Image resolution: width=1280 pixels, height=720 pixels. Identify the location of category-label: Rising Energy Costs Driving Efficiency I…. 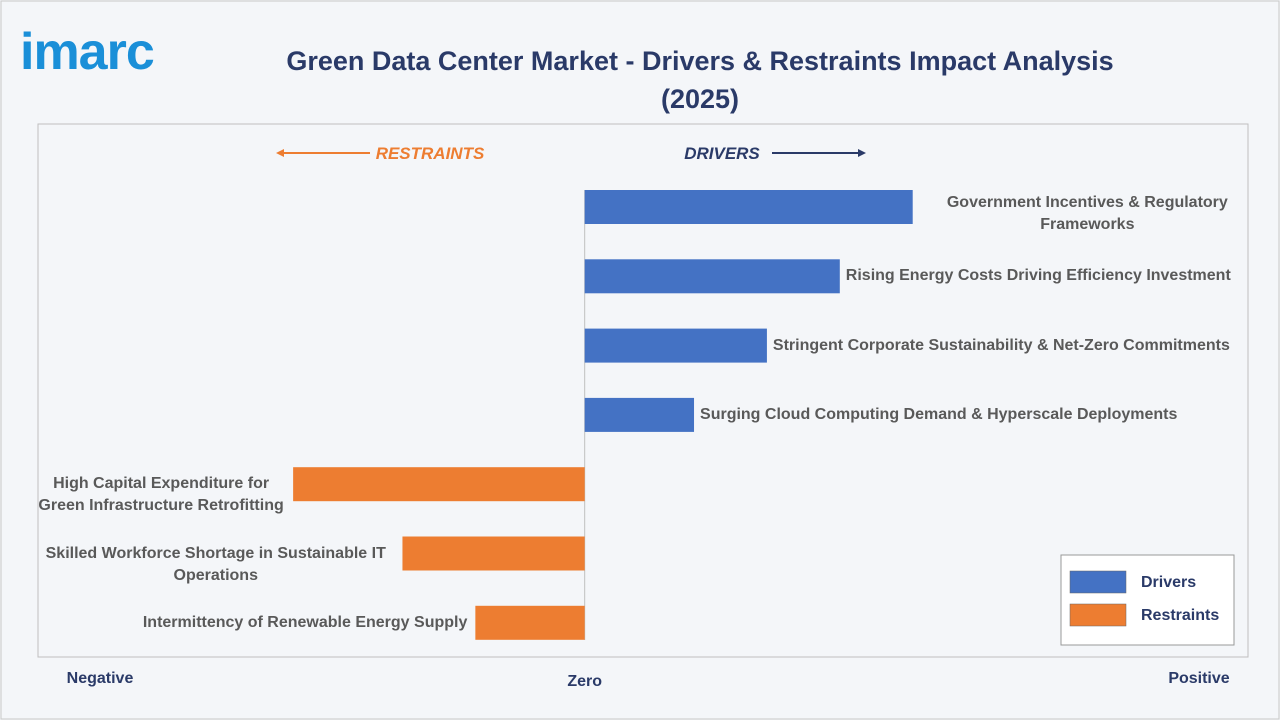
(1038, 276).